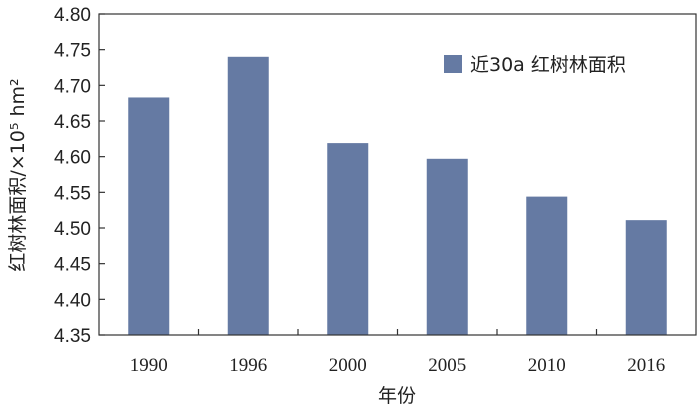 This screenshot has width=700, height=411. I want to click on bar-1996, so click(248, 196).